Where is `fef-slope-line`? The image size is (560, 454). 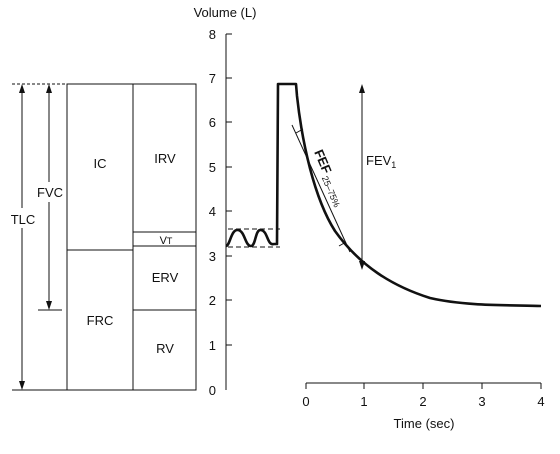
fef-slope-line is located at coordinates (321, 188).